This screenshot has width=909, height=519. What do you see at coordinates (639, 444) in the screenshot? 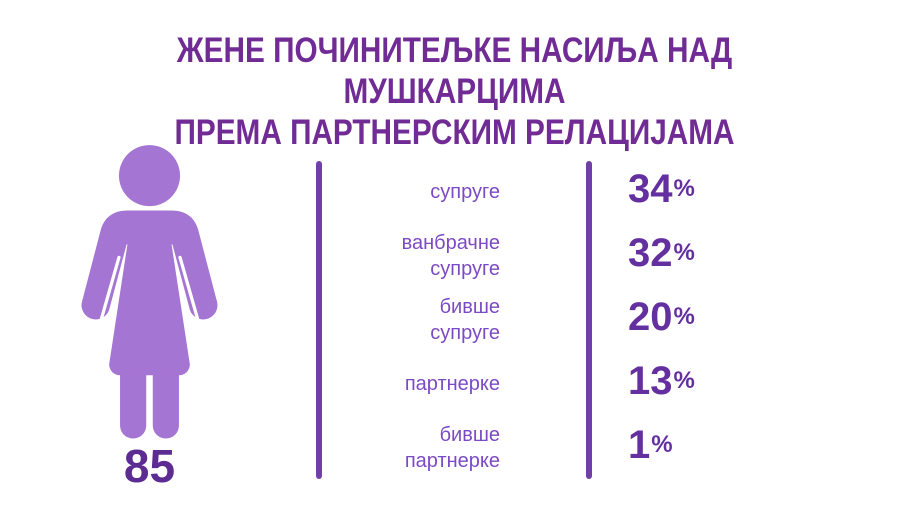
I see `percentage-number: 1` at bounding box center [639, 444].